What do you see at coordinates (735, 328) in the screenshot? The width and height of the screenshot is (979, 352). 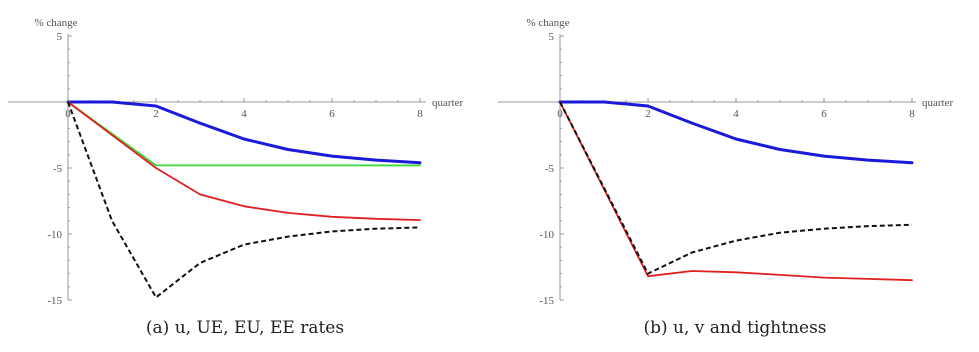 I see `caption-b: (b) u, v and tightness` at bounding box center [735, 328].